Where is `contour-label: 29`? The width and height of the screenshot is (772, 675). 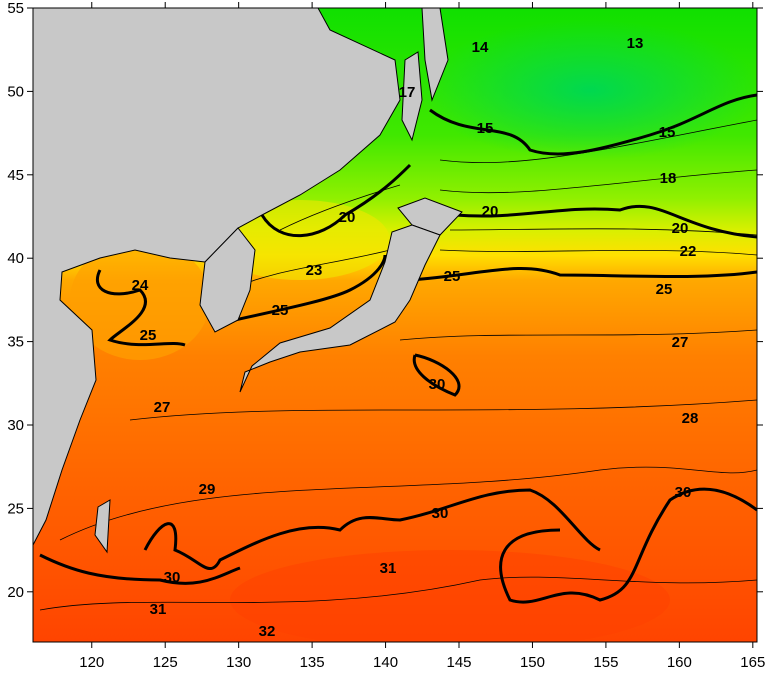
contour-label: 29 is located at coordinates (207, 489).